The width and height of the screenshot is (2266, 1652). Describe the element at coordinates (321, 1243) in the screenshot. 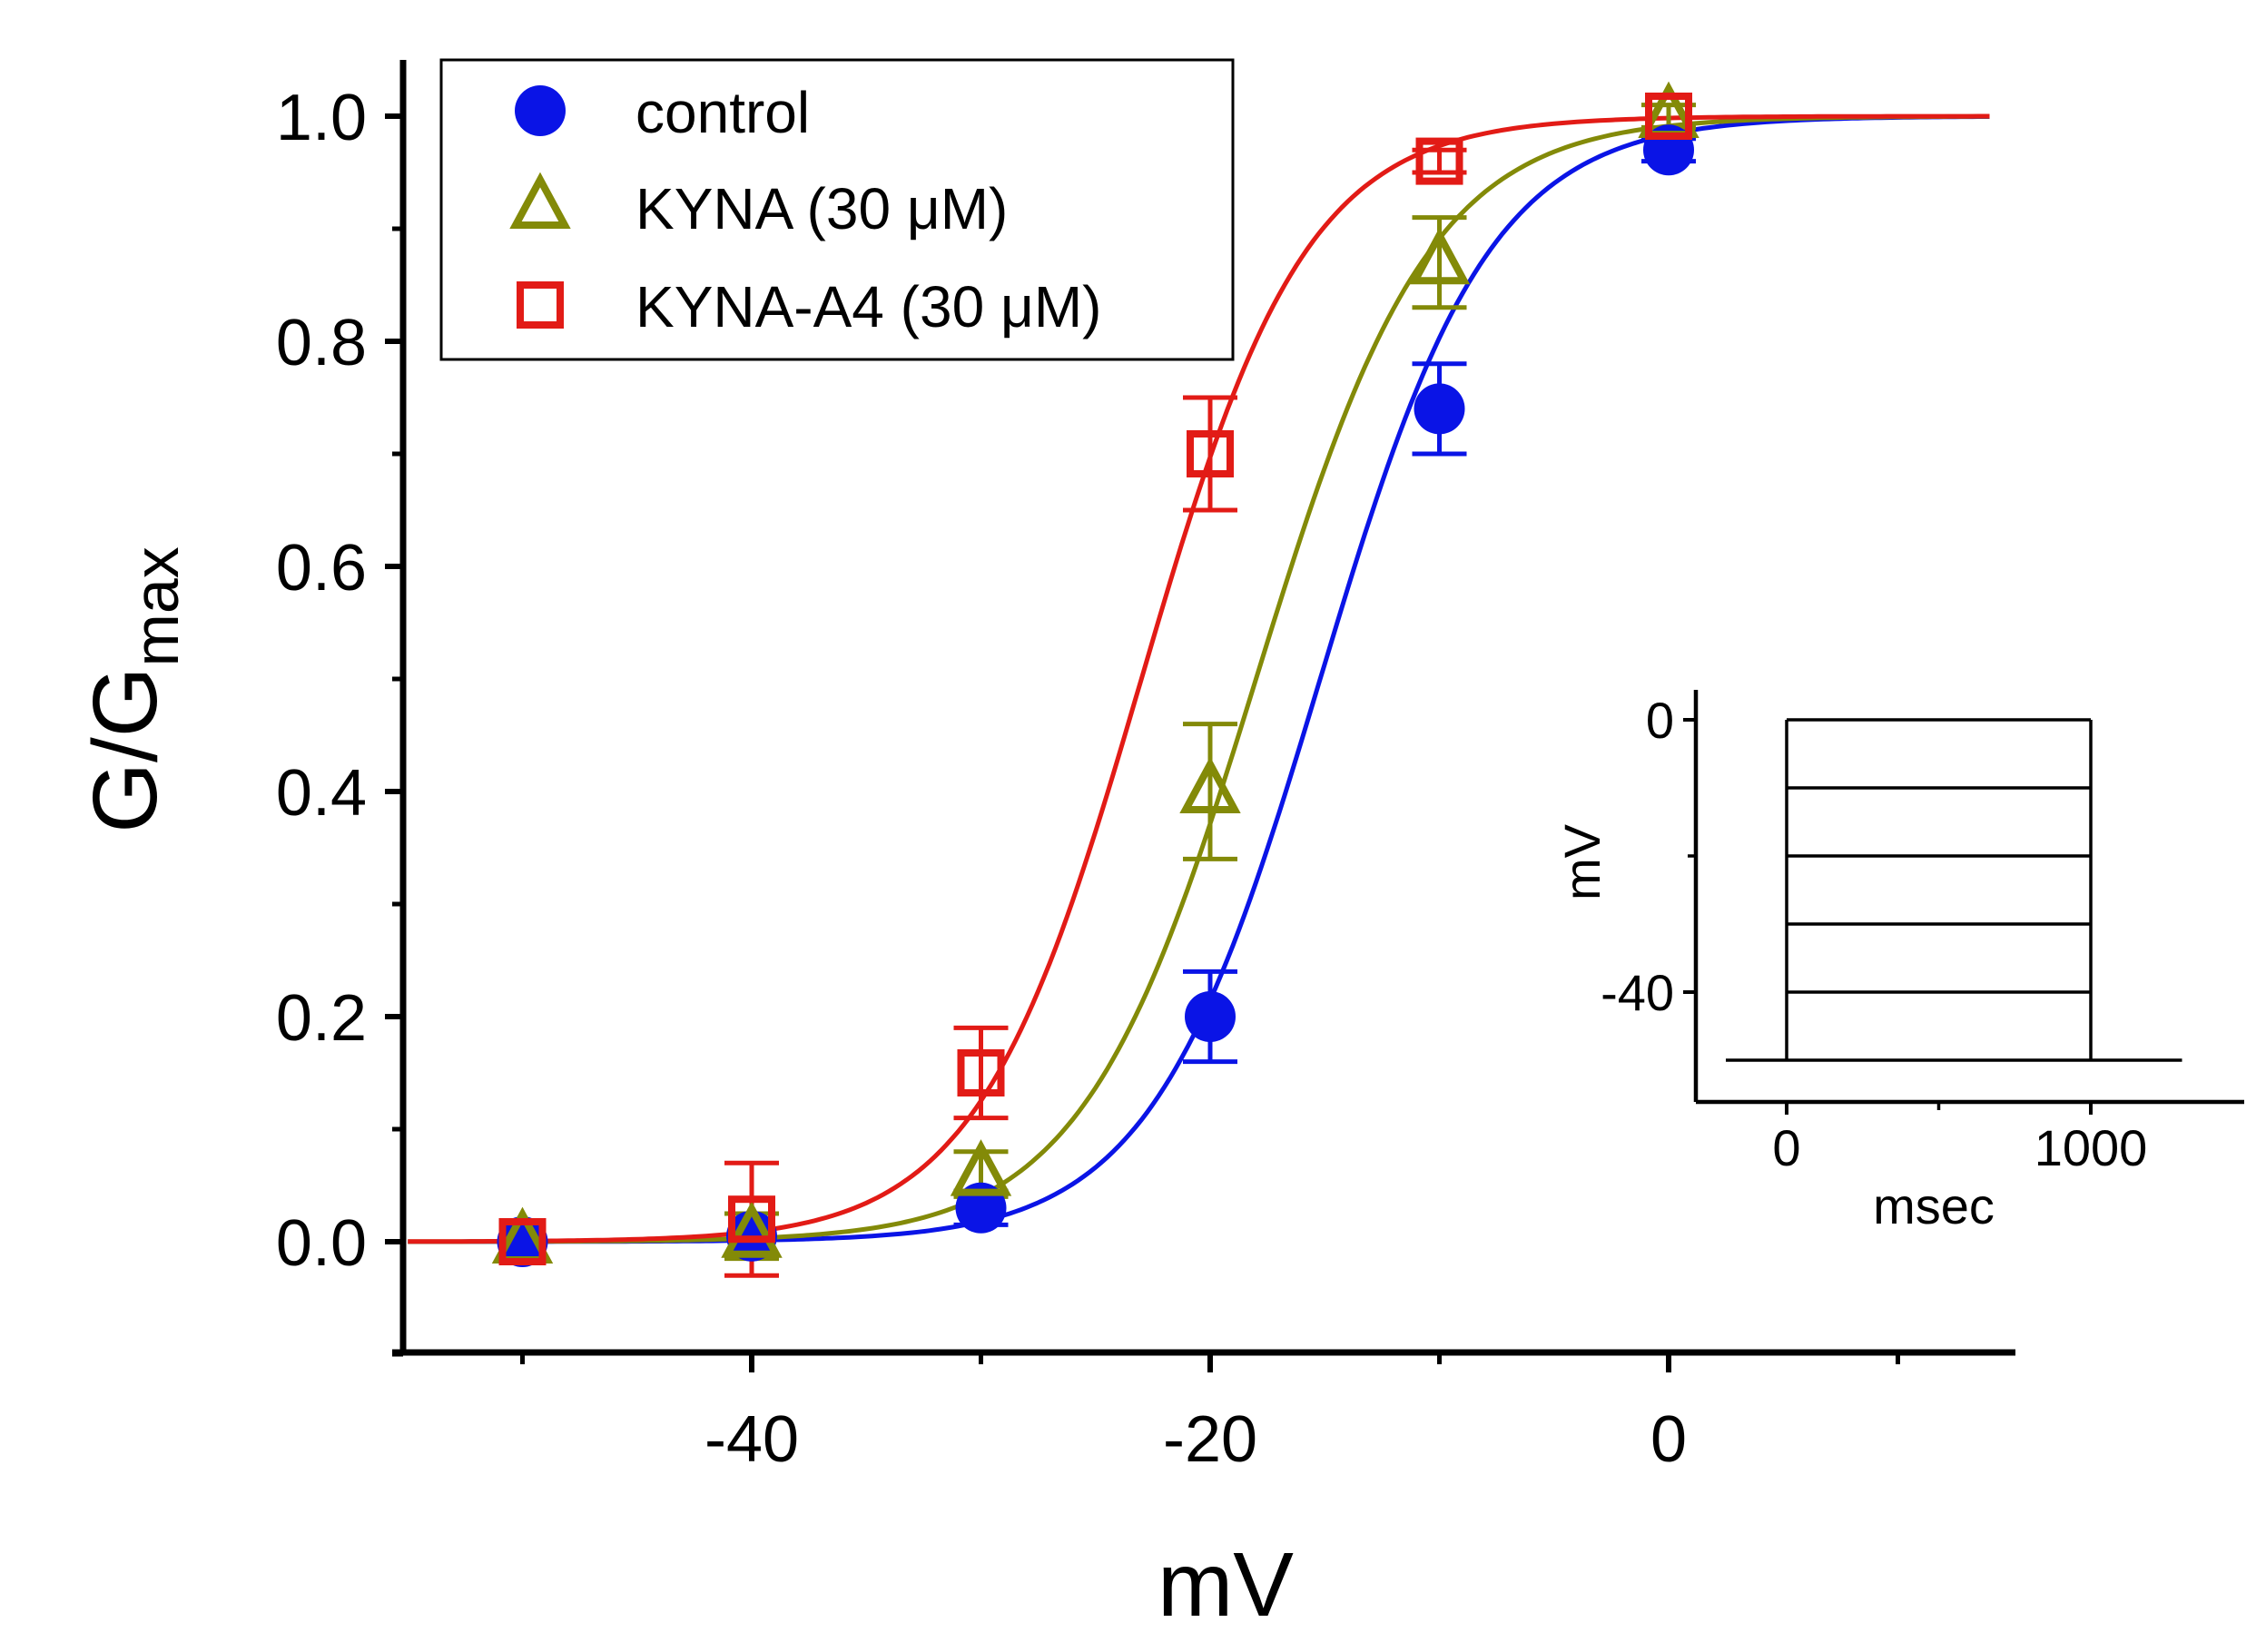

I see `y-tick-label: 0.0` at that location.